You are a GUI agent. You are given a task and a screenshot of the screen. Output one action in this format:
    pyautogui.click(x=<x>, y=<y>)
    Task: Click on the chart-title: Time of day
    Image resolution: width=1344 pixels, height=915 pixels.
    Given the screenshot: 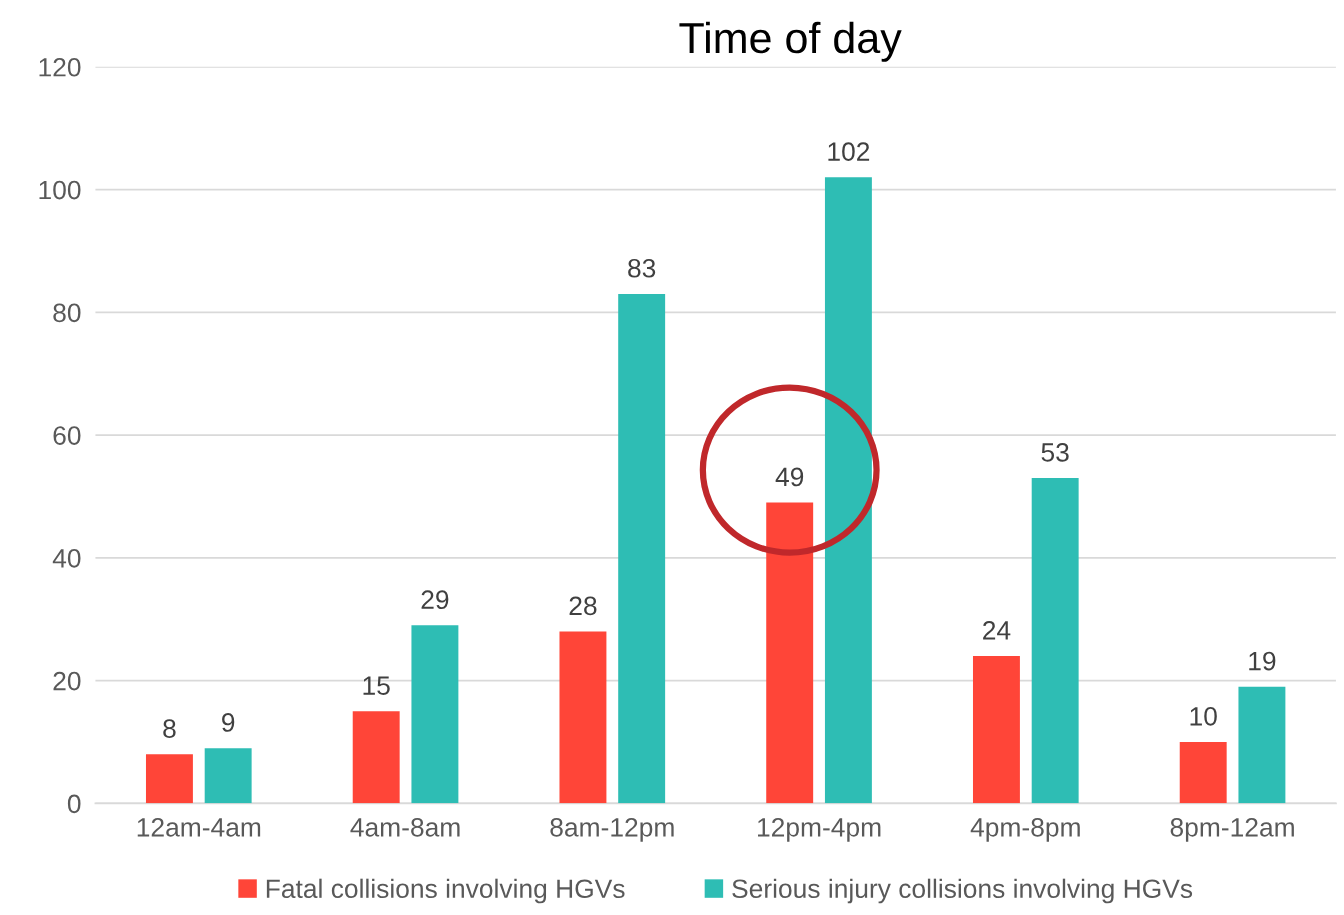 What is the action you would take?
    pyautogui.click(x=790, y=41)
    